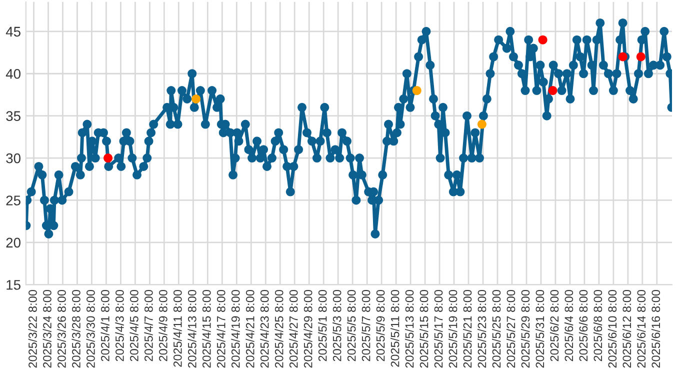  I want to click on x-tick-label: 2025/4/23 8:00, so click(264, 329).